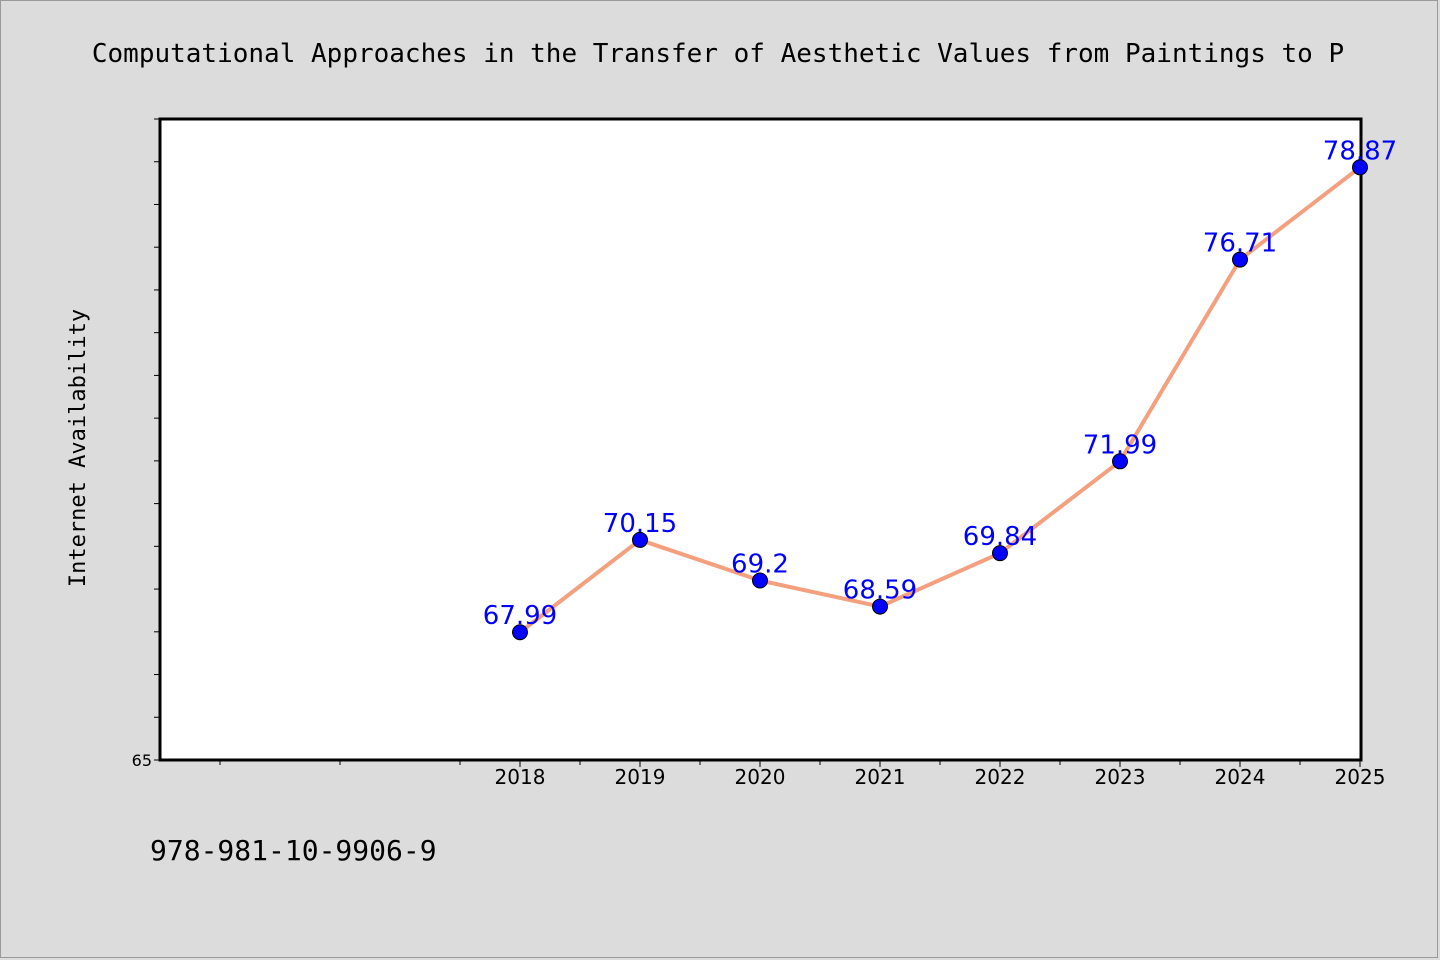 Image resolution: width=1440 pixels, height=960 pixels. What do you see at coordinates (1240, 244) in the screenshot?
I see `data-label: 76.71` at bounding box center [1240, 244].